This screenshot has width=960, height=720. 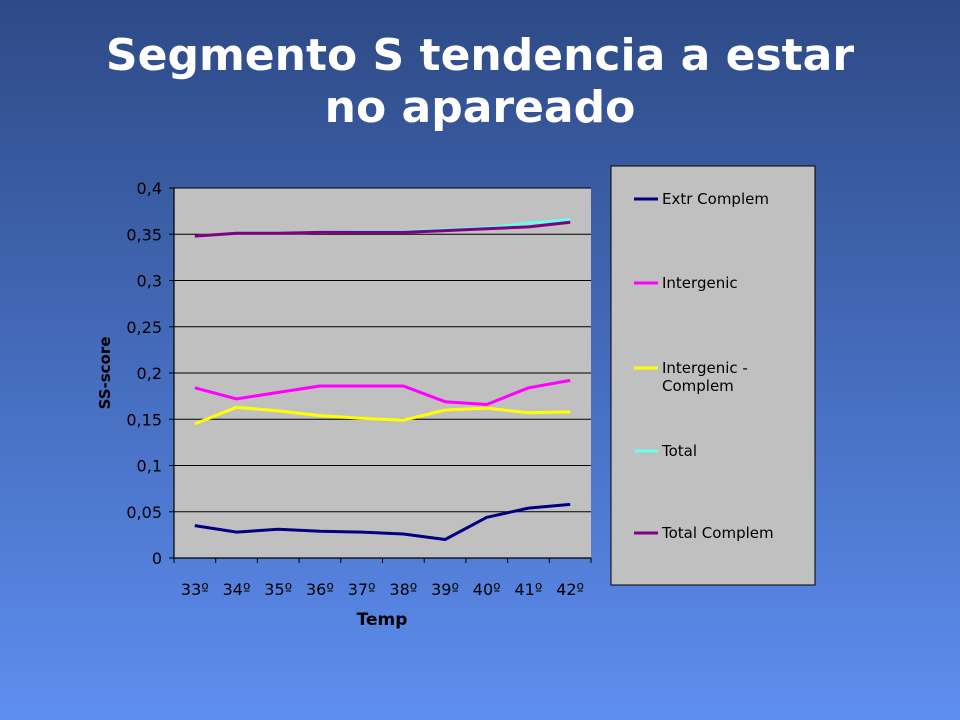 I want to click on x-tick-label: 40º, so click(x=487, y=589).